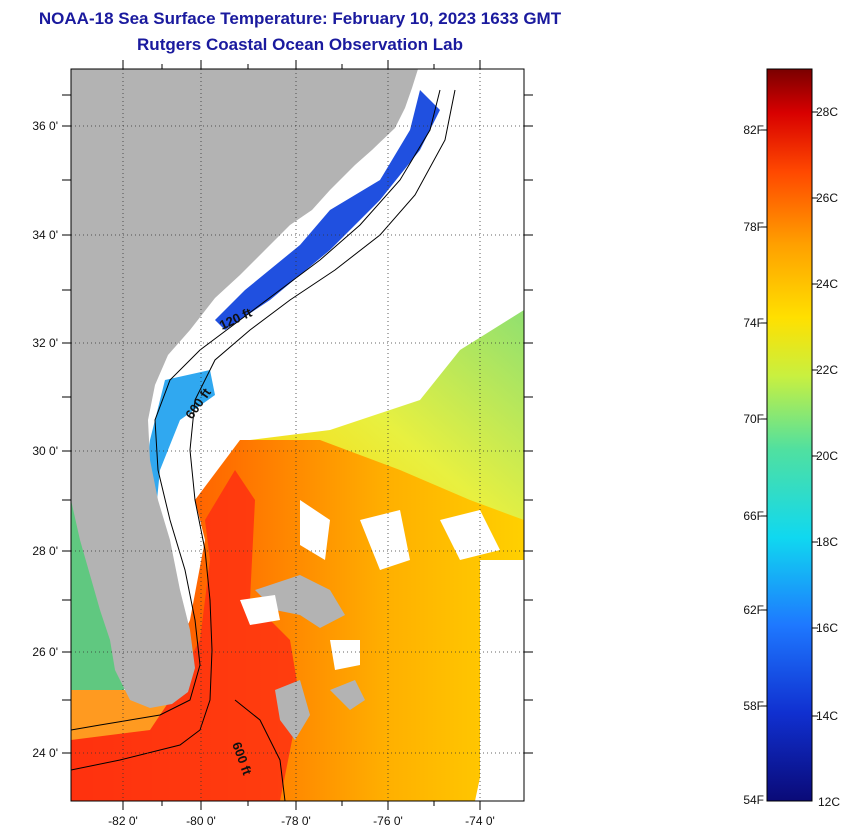  Describe the element at coordinates (310, 657) in the screenshot. I see `bahamas-islands` at that location.